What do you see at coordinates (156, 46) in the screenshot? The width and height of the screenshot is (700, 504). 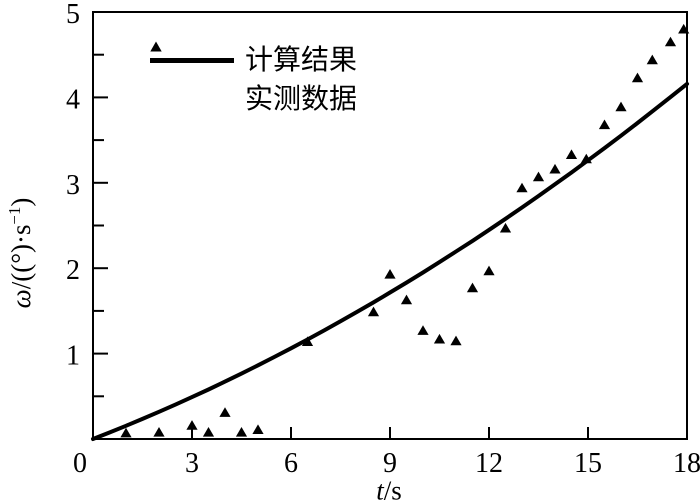 I see `triangle-marker-icon` at bounding box center [156, 46].